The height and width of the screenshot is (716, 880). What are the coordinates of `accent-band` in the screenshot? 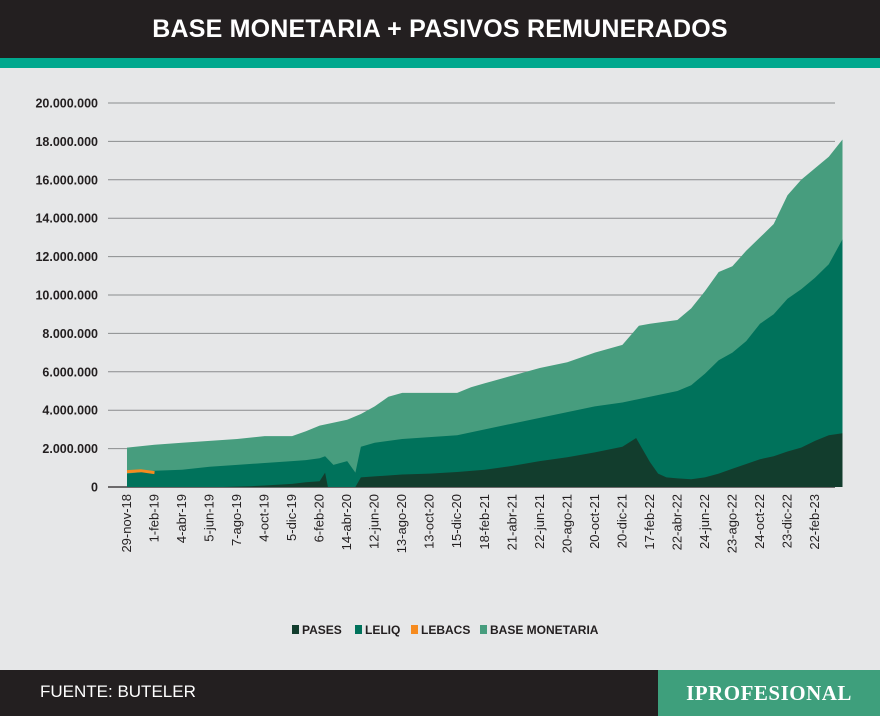 It's located at (440, 63).